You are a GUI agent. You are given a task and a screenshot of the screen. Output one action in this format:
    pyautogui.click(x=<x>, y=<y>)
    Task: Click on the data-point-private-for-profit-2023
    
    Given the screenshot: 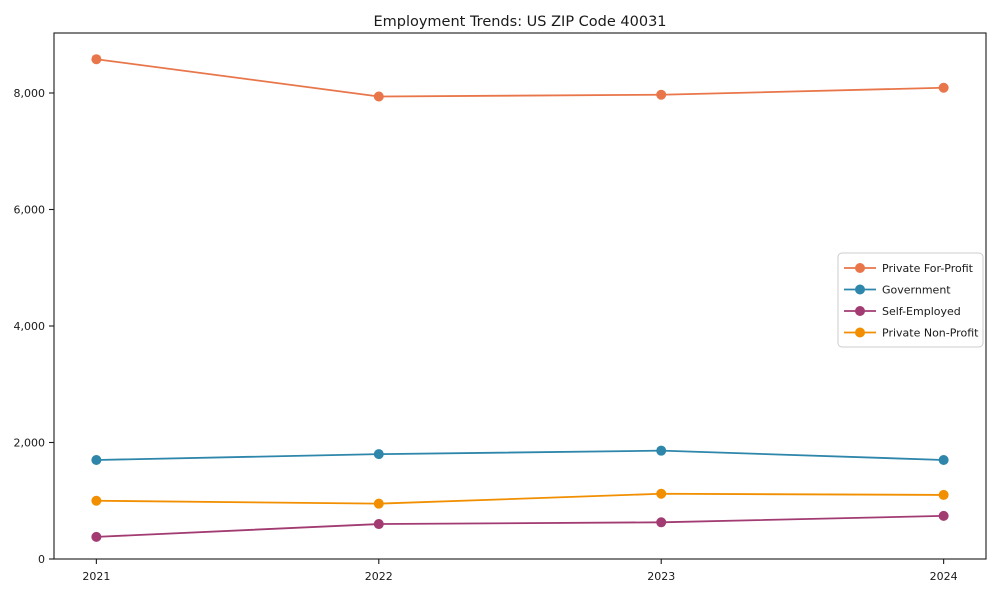 What is the action you would take?
    pyautogui.click(x=661, y=94)
    